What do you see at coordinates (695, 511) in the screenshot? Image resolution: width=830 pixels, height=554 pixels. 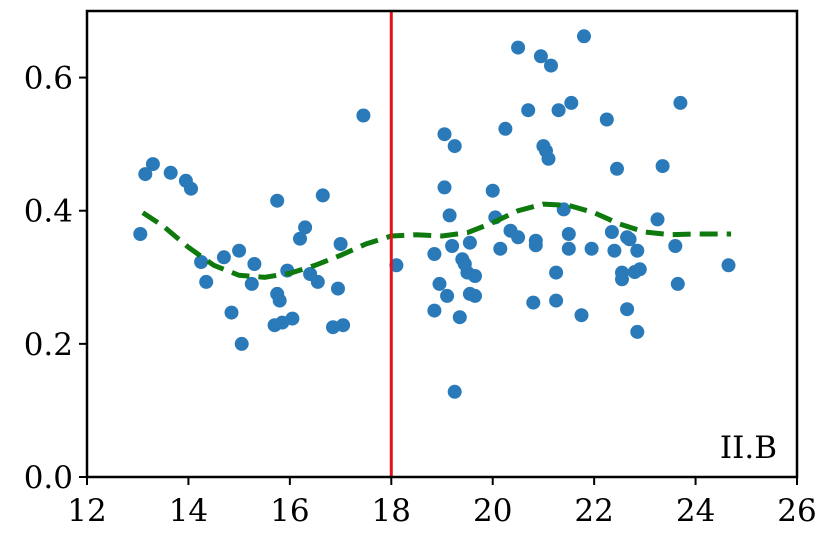 I see `x-tick-label: 24` at bounding box center [695, 511].